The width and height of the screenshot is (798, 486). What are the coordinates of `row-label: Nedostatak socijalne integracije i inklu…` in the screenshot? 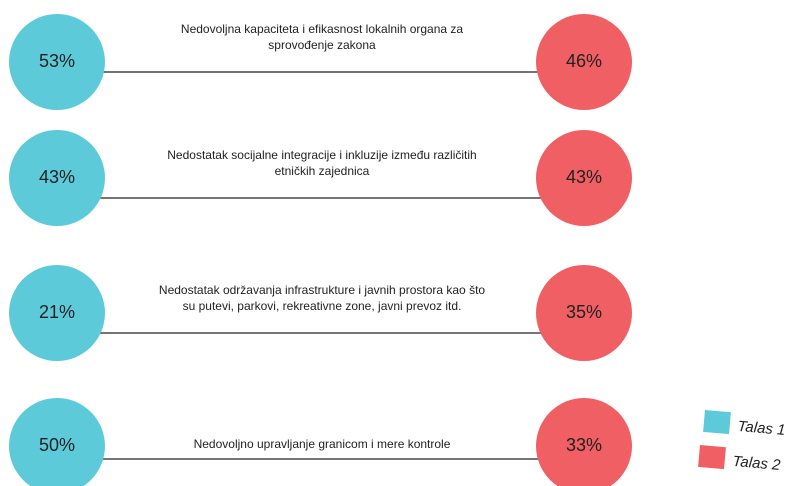 It's located at (321, 155).